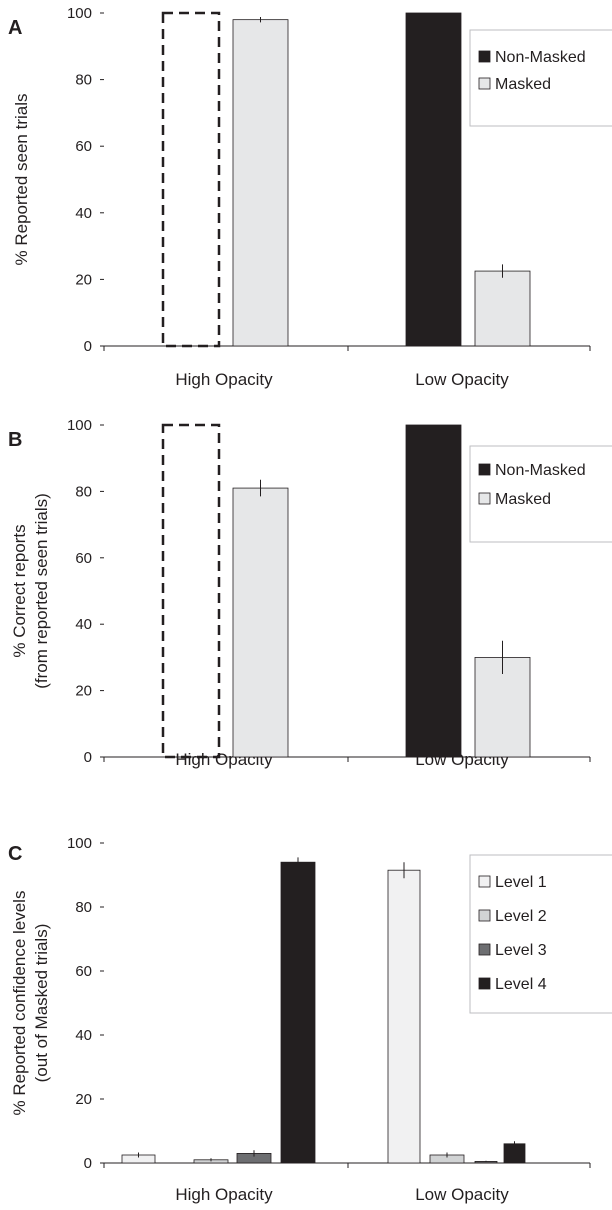 The width and height of the screenshot is (612, 1210). I want to click on legend-label: Level 3, so click(521, 950).